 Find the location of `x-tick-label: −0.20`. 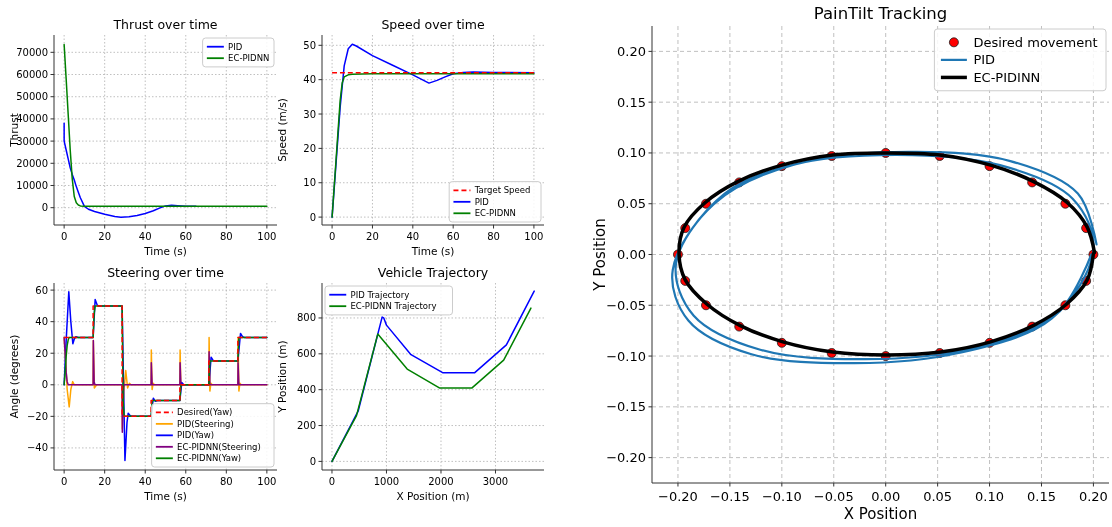

x-tick-label: −0.20 is located at coordinates (678, 496).